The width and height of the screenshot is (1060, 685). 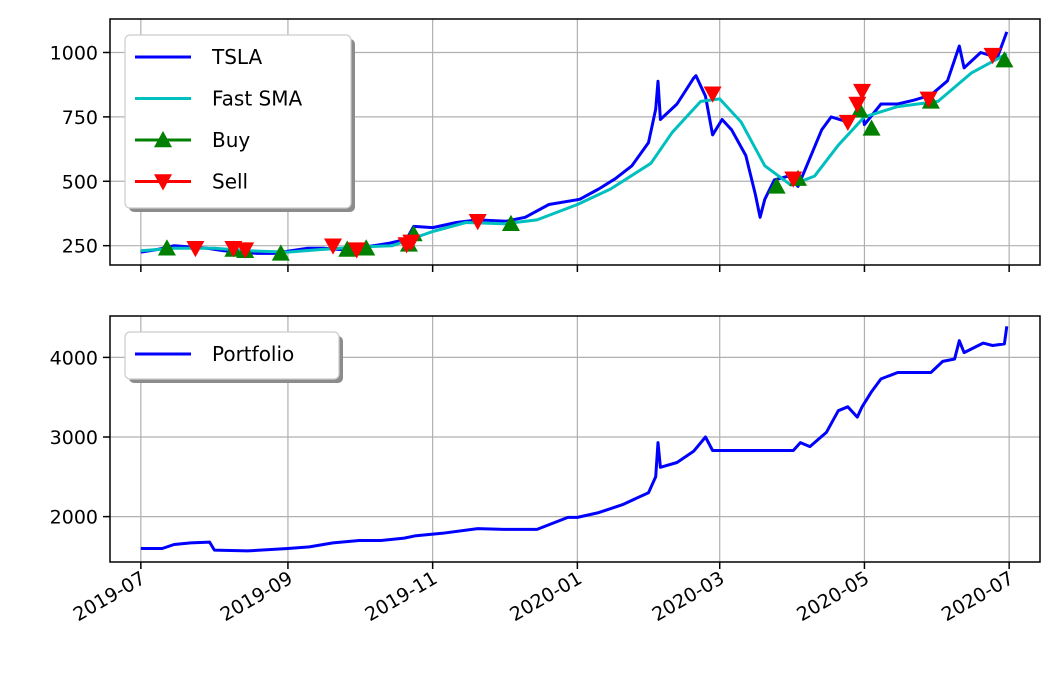 What do you see at coordinates (688, 596) in the screenshot?
I see `x-tick-label: 2020-03` at bounding box center [688, 596].